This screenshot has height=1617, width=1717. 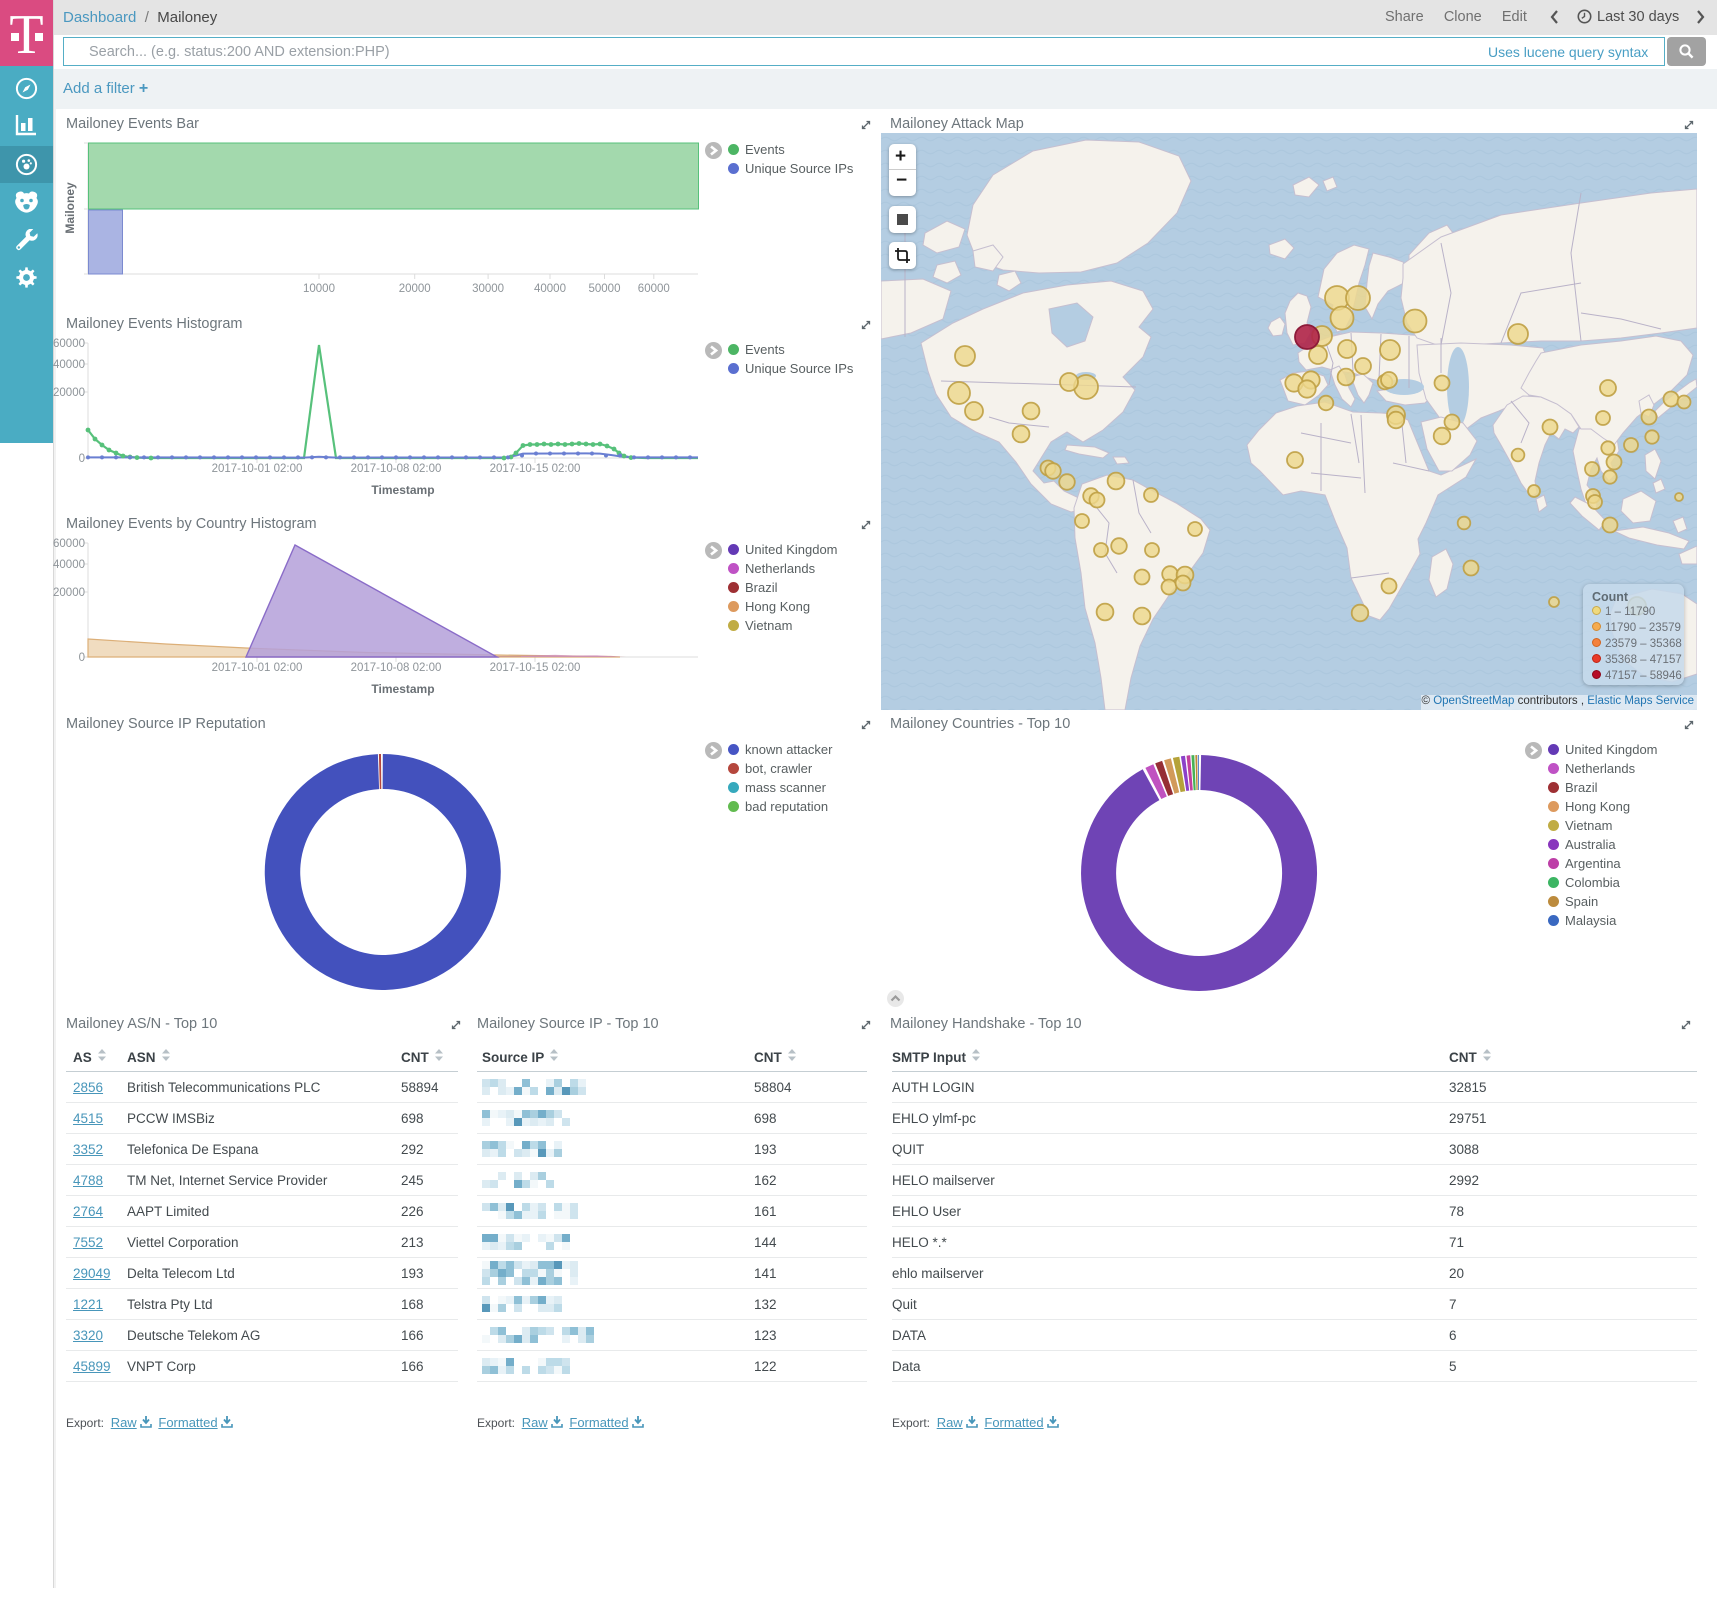 What do you see at coordinates (605, 289) in the screenshot?
I see `svg-text: 50000` at bounding box center [605, 289].